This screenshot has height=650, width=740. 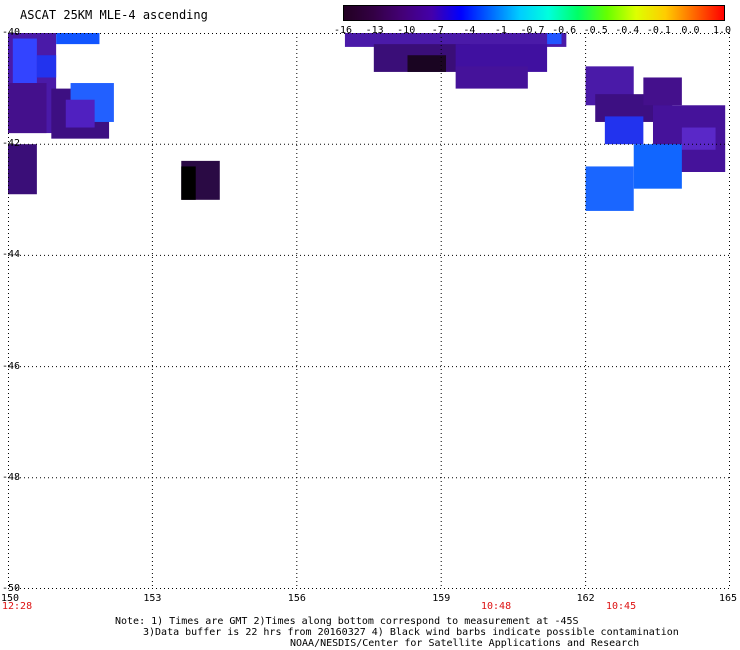 What do you see at coordinates (11, 32) in the screenshot?
I see `latitude-tick-label: -40` at bounding box center [11, 32].